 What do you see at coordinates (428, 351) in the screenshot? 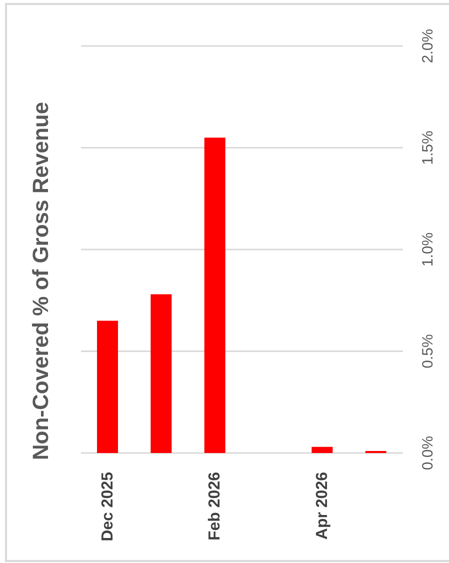
I see `y-tick-label: 0.5%` at bounding box center [428, 351].